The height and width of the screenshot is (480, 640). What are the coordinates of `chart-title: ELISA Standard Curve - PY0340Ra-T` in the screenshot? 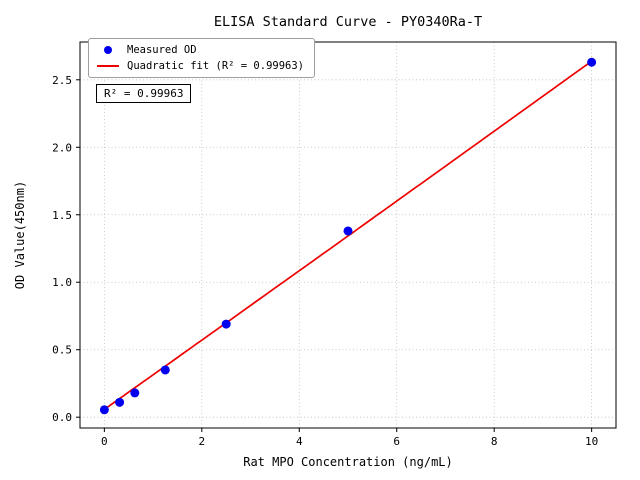 It's located at (348, 22).